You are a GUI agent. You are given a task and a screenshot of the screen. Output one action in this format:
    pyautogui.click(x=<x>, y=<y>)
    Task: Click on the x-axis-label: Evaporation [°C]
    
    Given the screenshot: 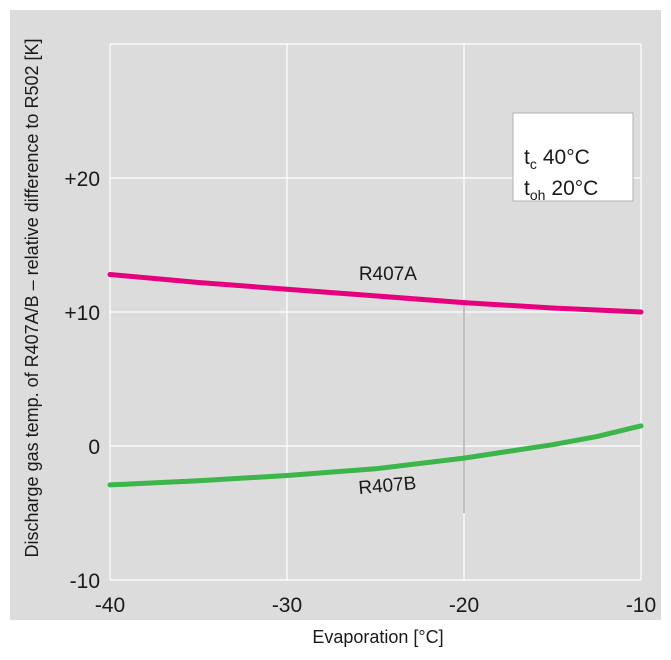 What is the action you would take?
    pyautogui.click(x=377, y=637)
    